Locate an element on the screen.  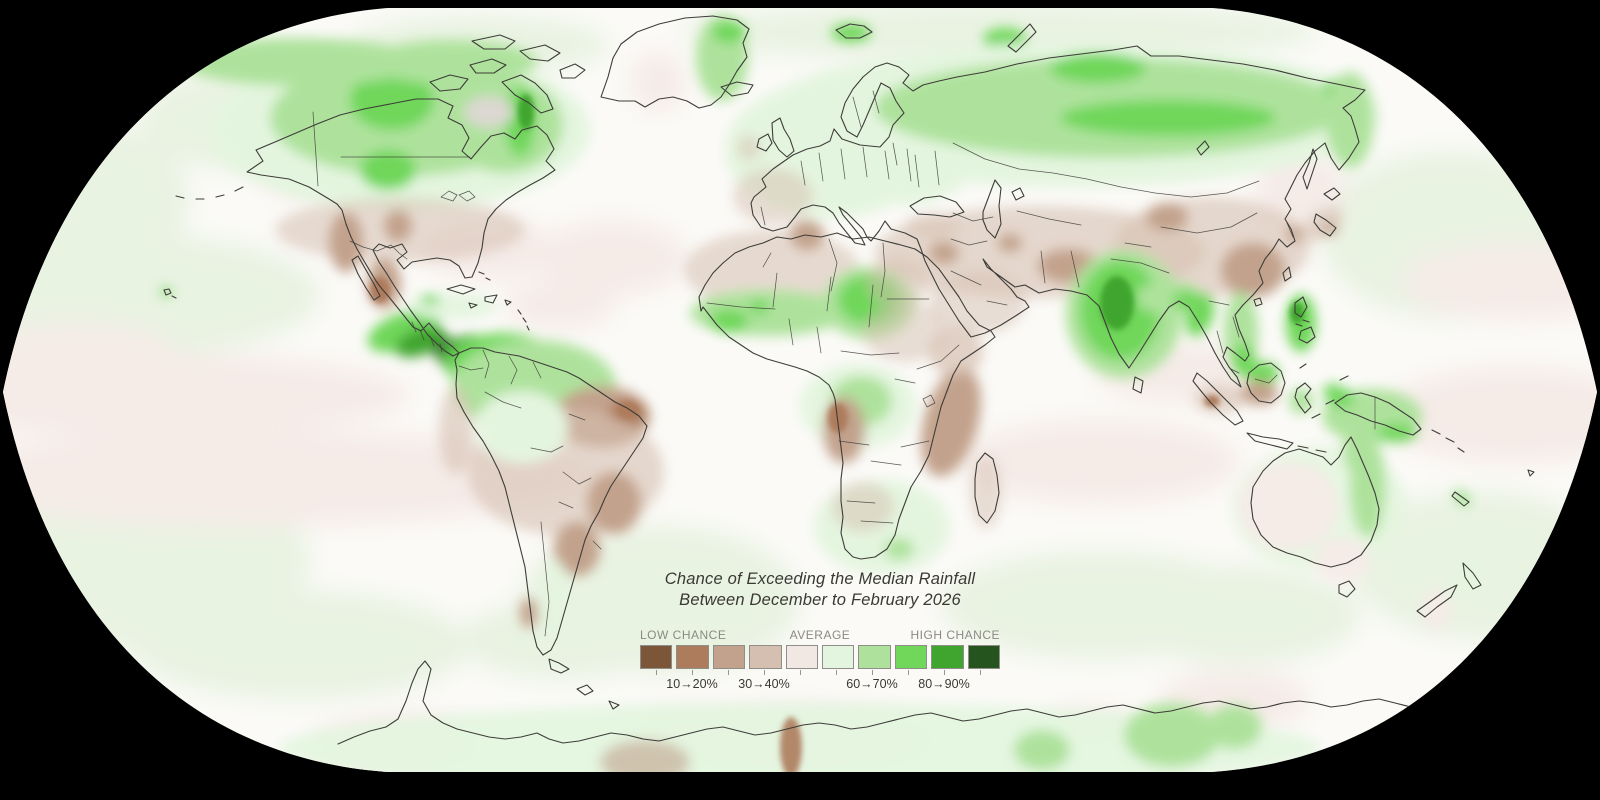
legend-range-labels: 10→20% 30→40% 60→70% 80→90% is located at coordinates (820, 684).